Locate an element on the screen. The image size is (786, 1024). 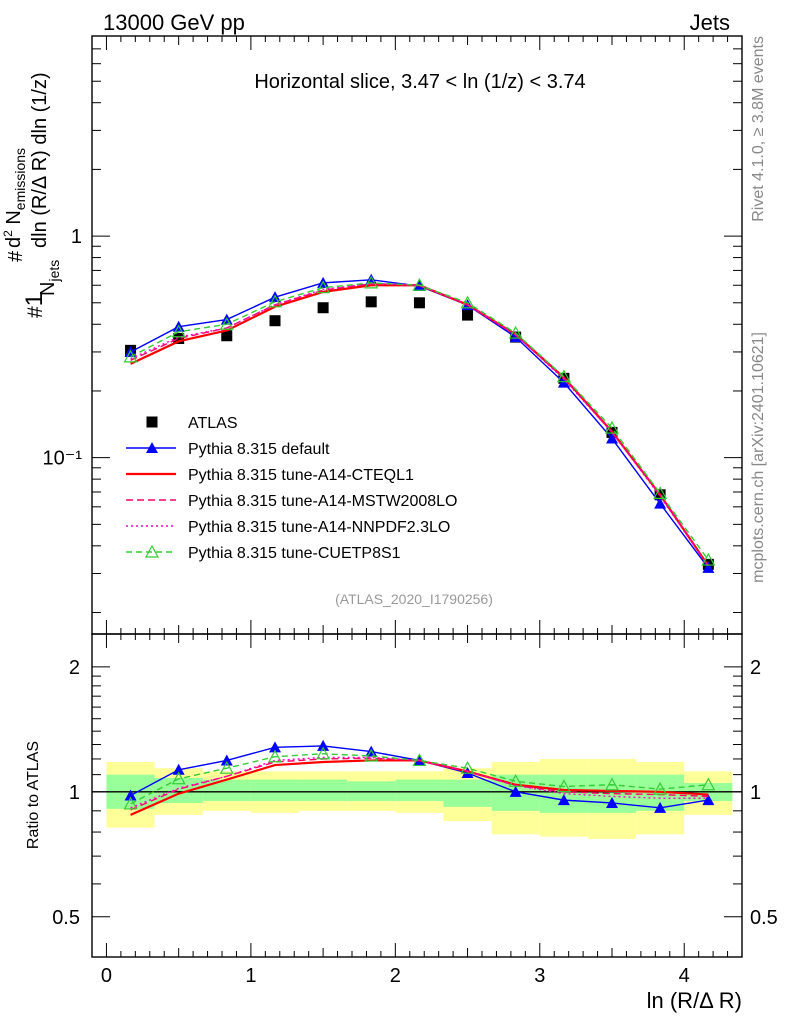
ratio-line-pythia-8-315-tune-a14-nnpdf2-3lo is located at coordinates (419, 782).